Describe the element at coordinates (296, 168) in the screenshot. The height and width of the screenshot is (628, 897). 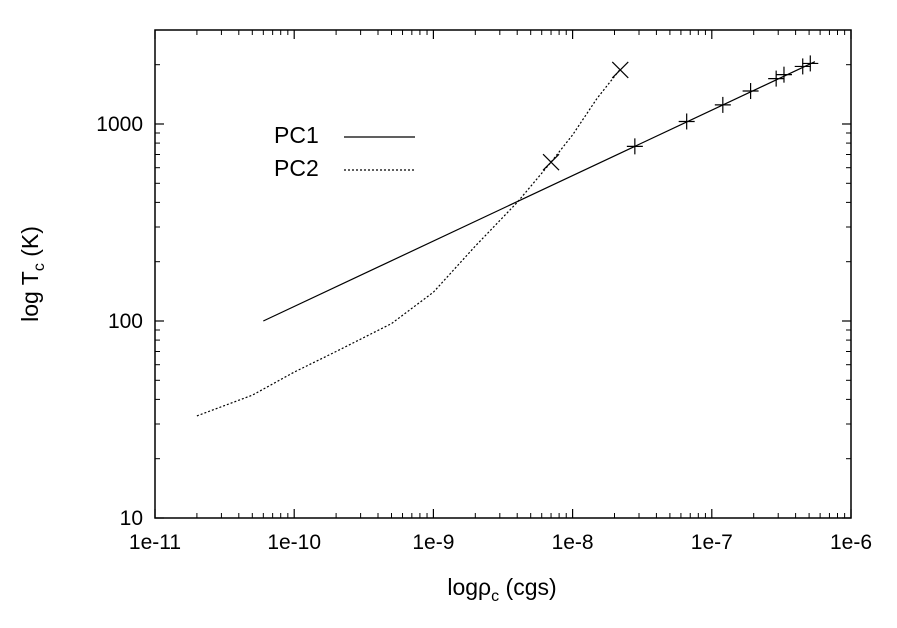
I see `legend-label-pc2: PC2` at that location.